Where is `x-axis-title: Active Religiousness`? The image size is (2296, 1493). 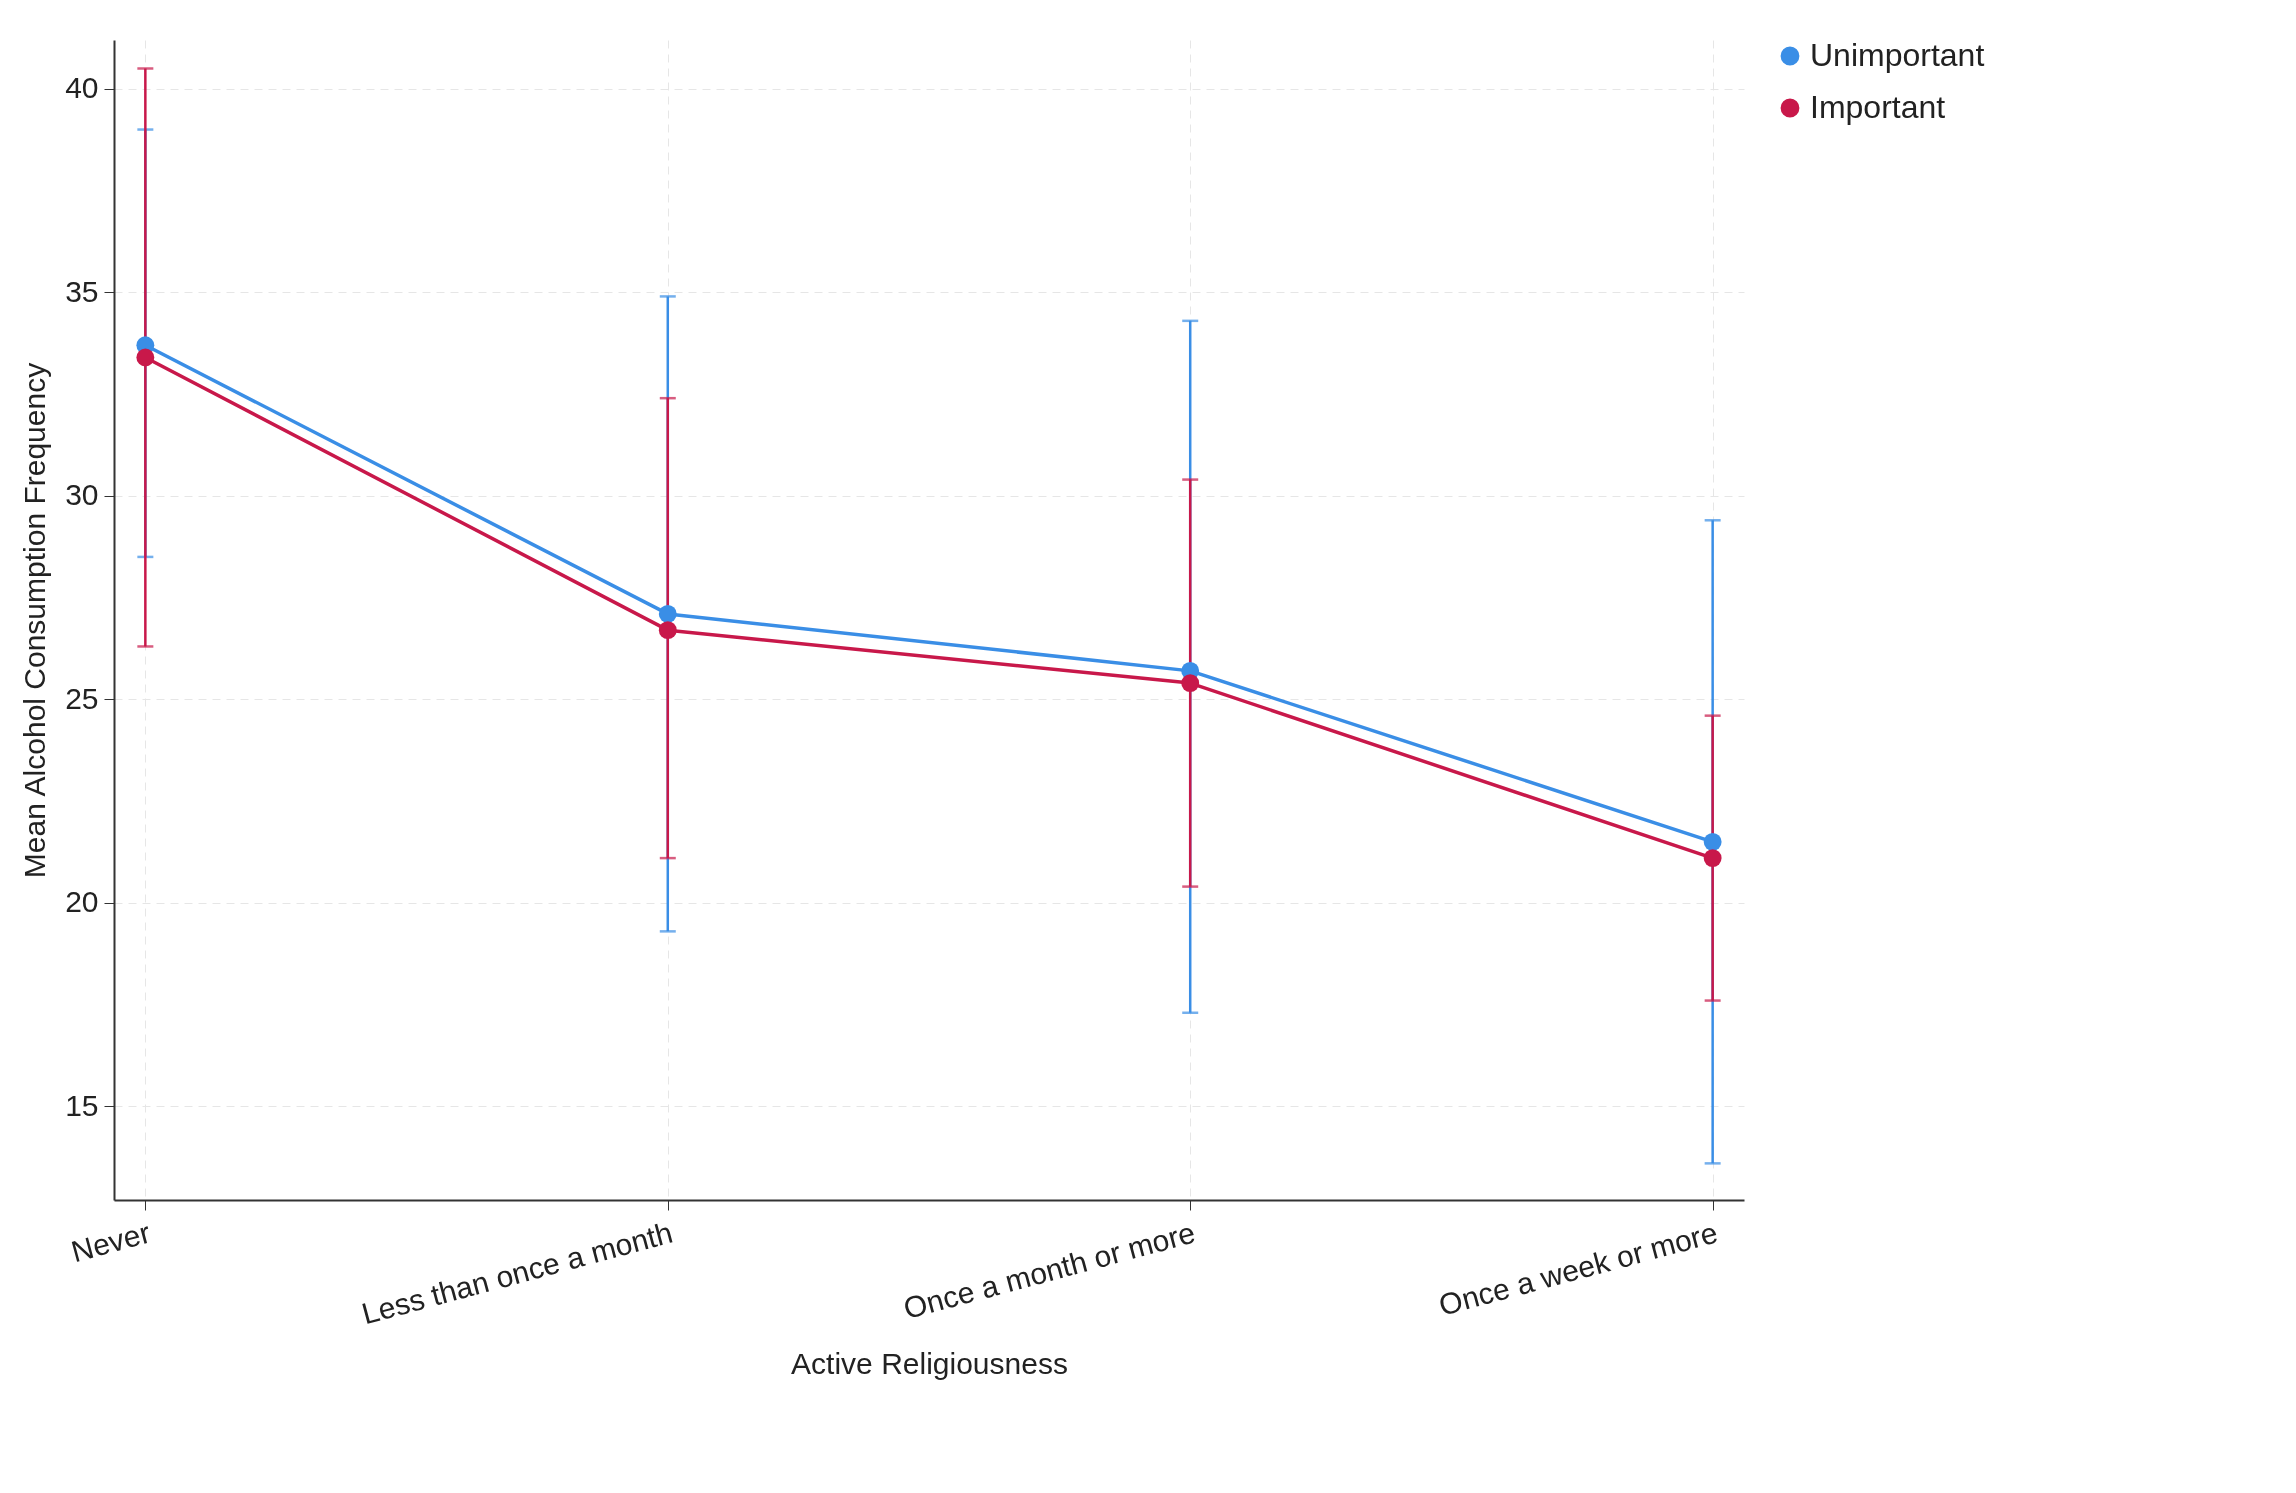 x-axis-title: Active Religiousness is located at coordinates (929, 1364).